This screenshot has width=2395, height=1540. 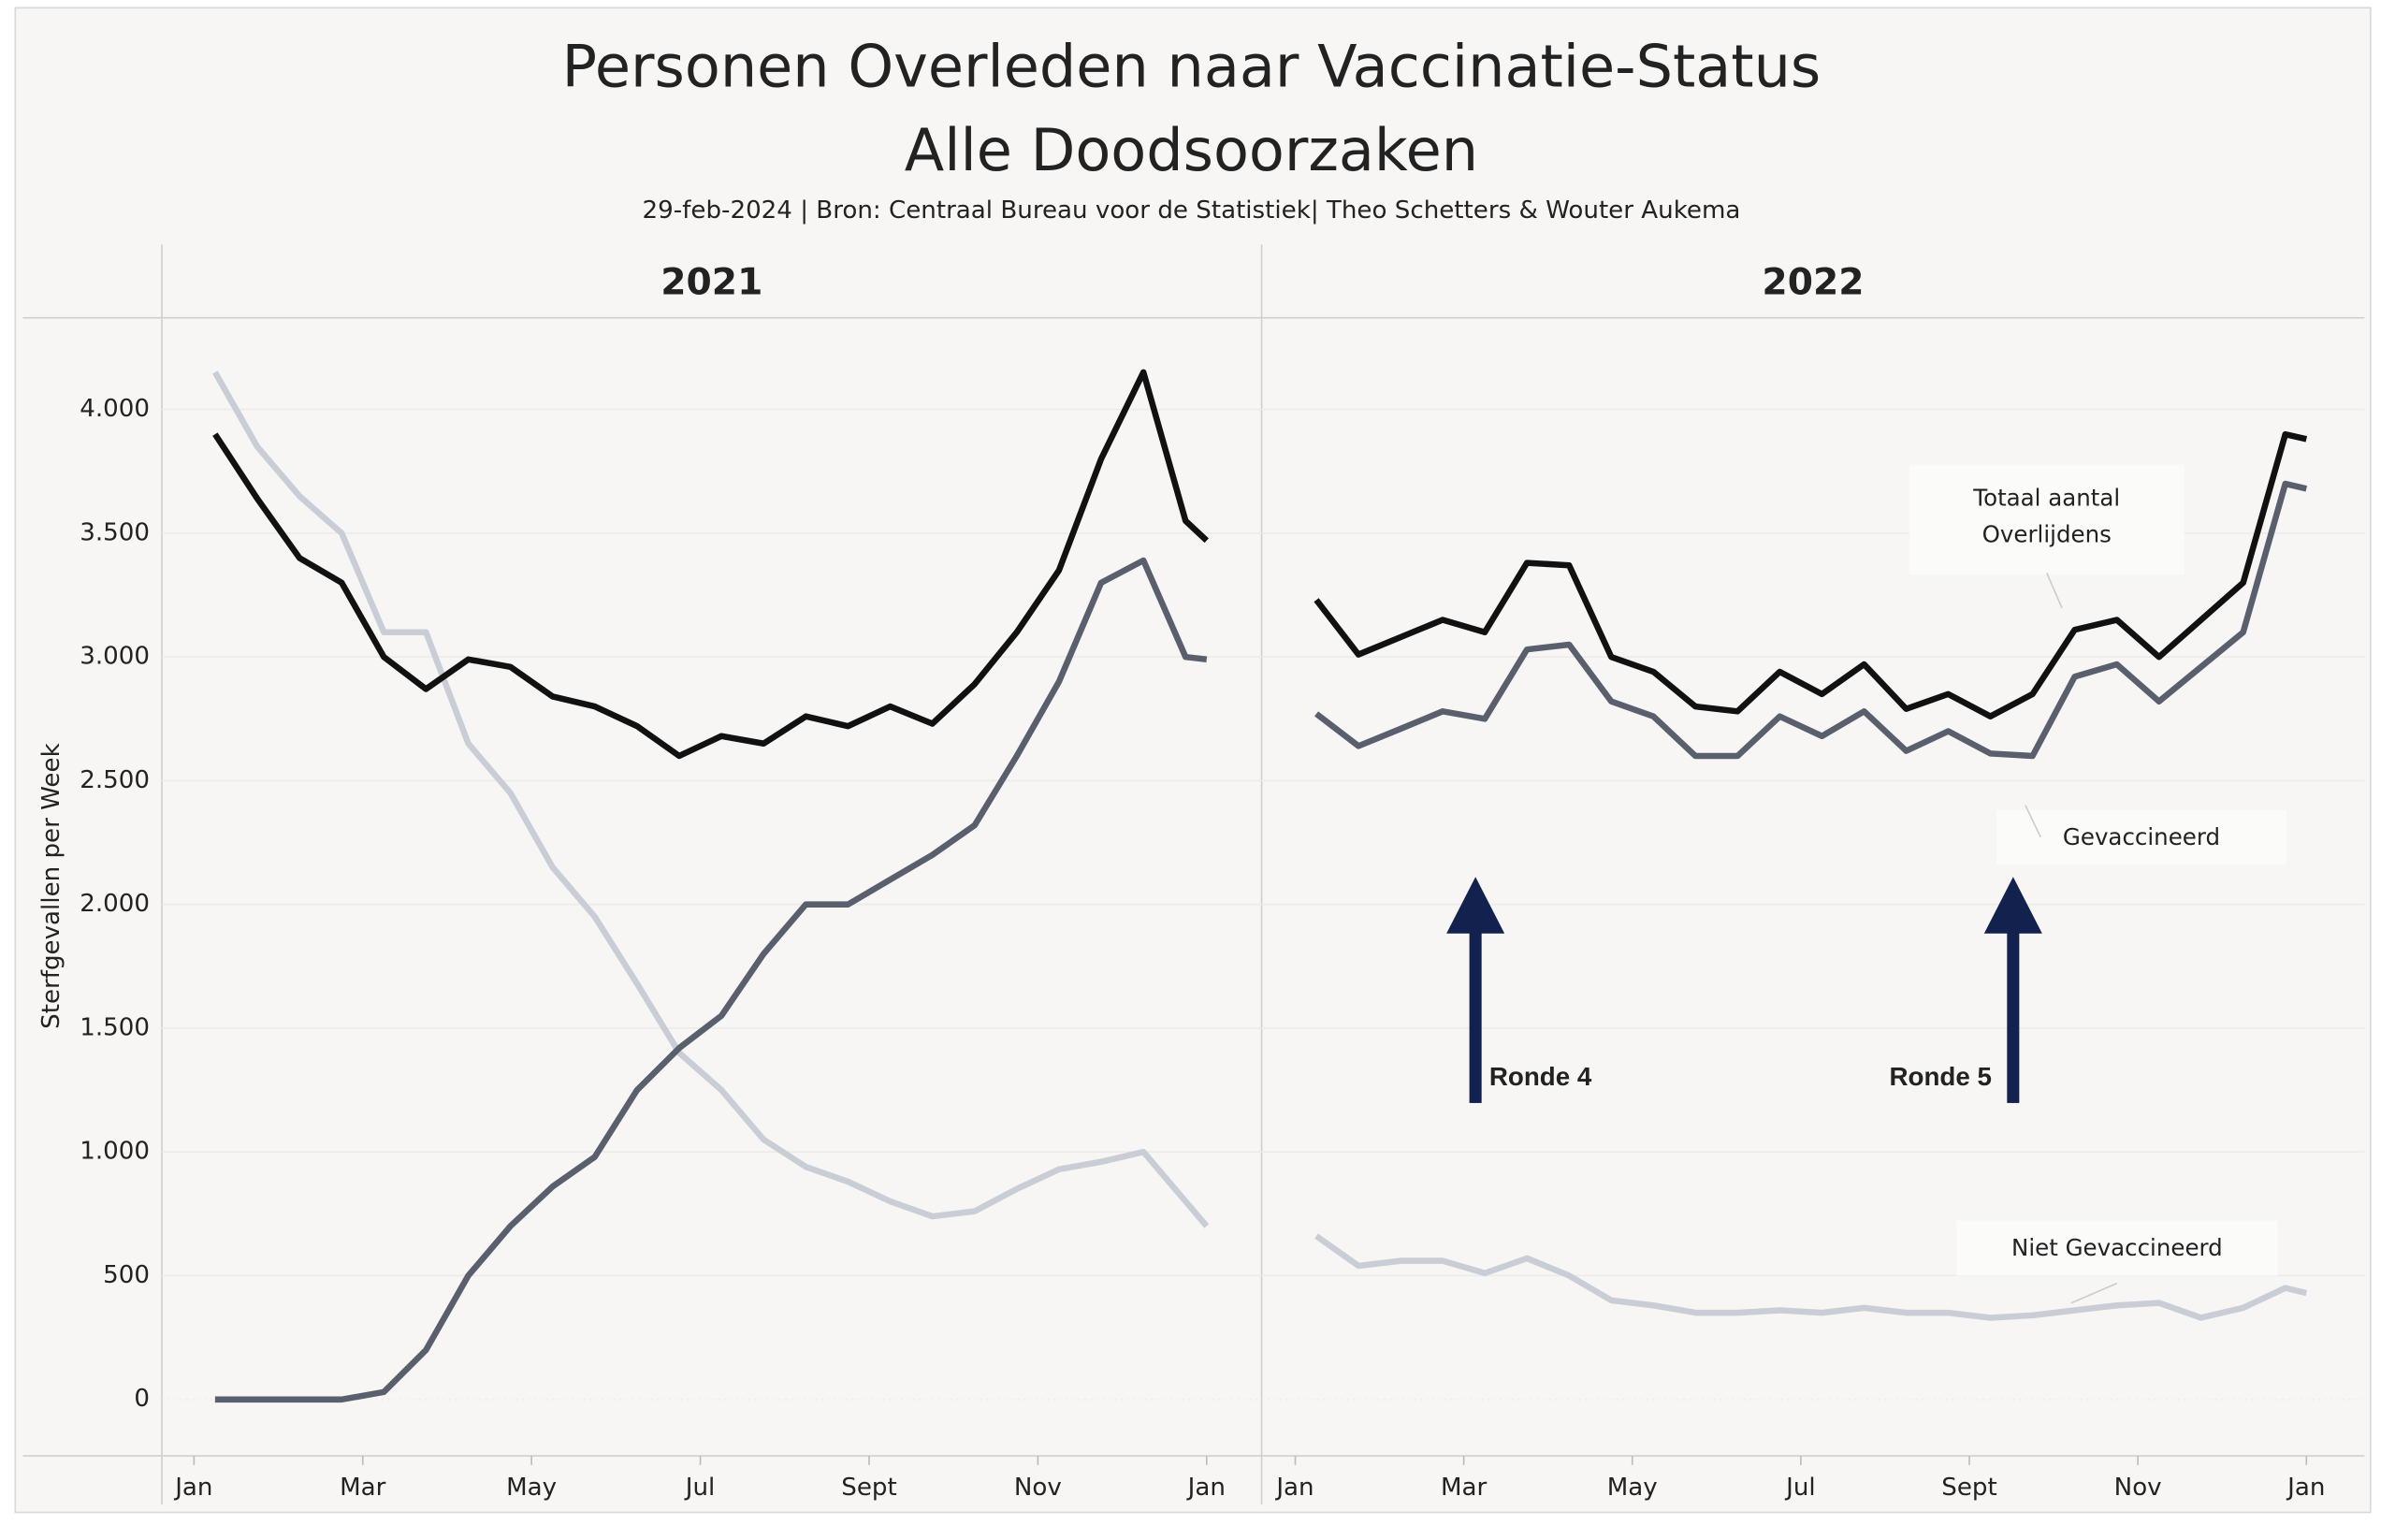 I want to click on annotation: Ronde 4, so click(x=1540, y=1076).